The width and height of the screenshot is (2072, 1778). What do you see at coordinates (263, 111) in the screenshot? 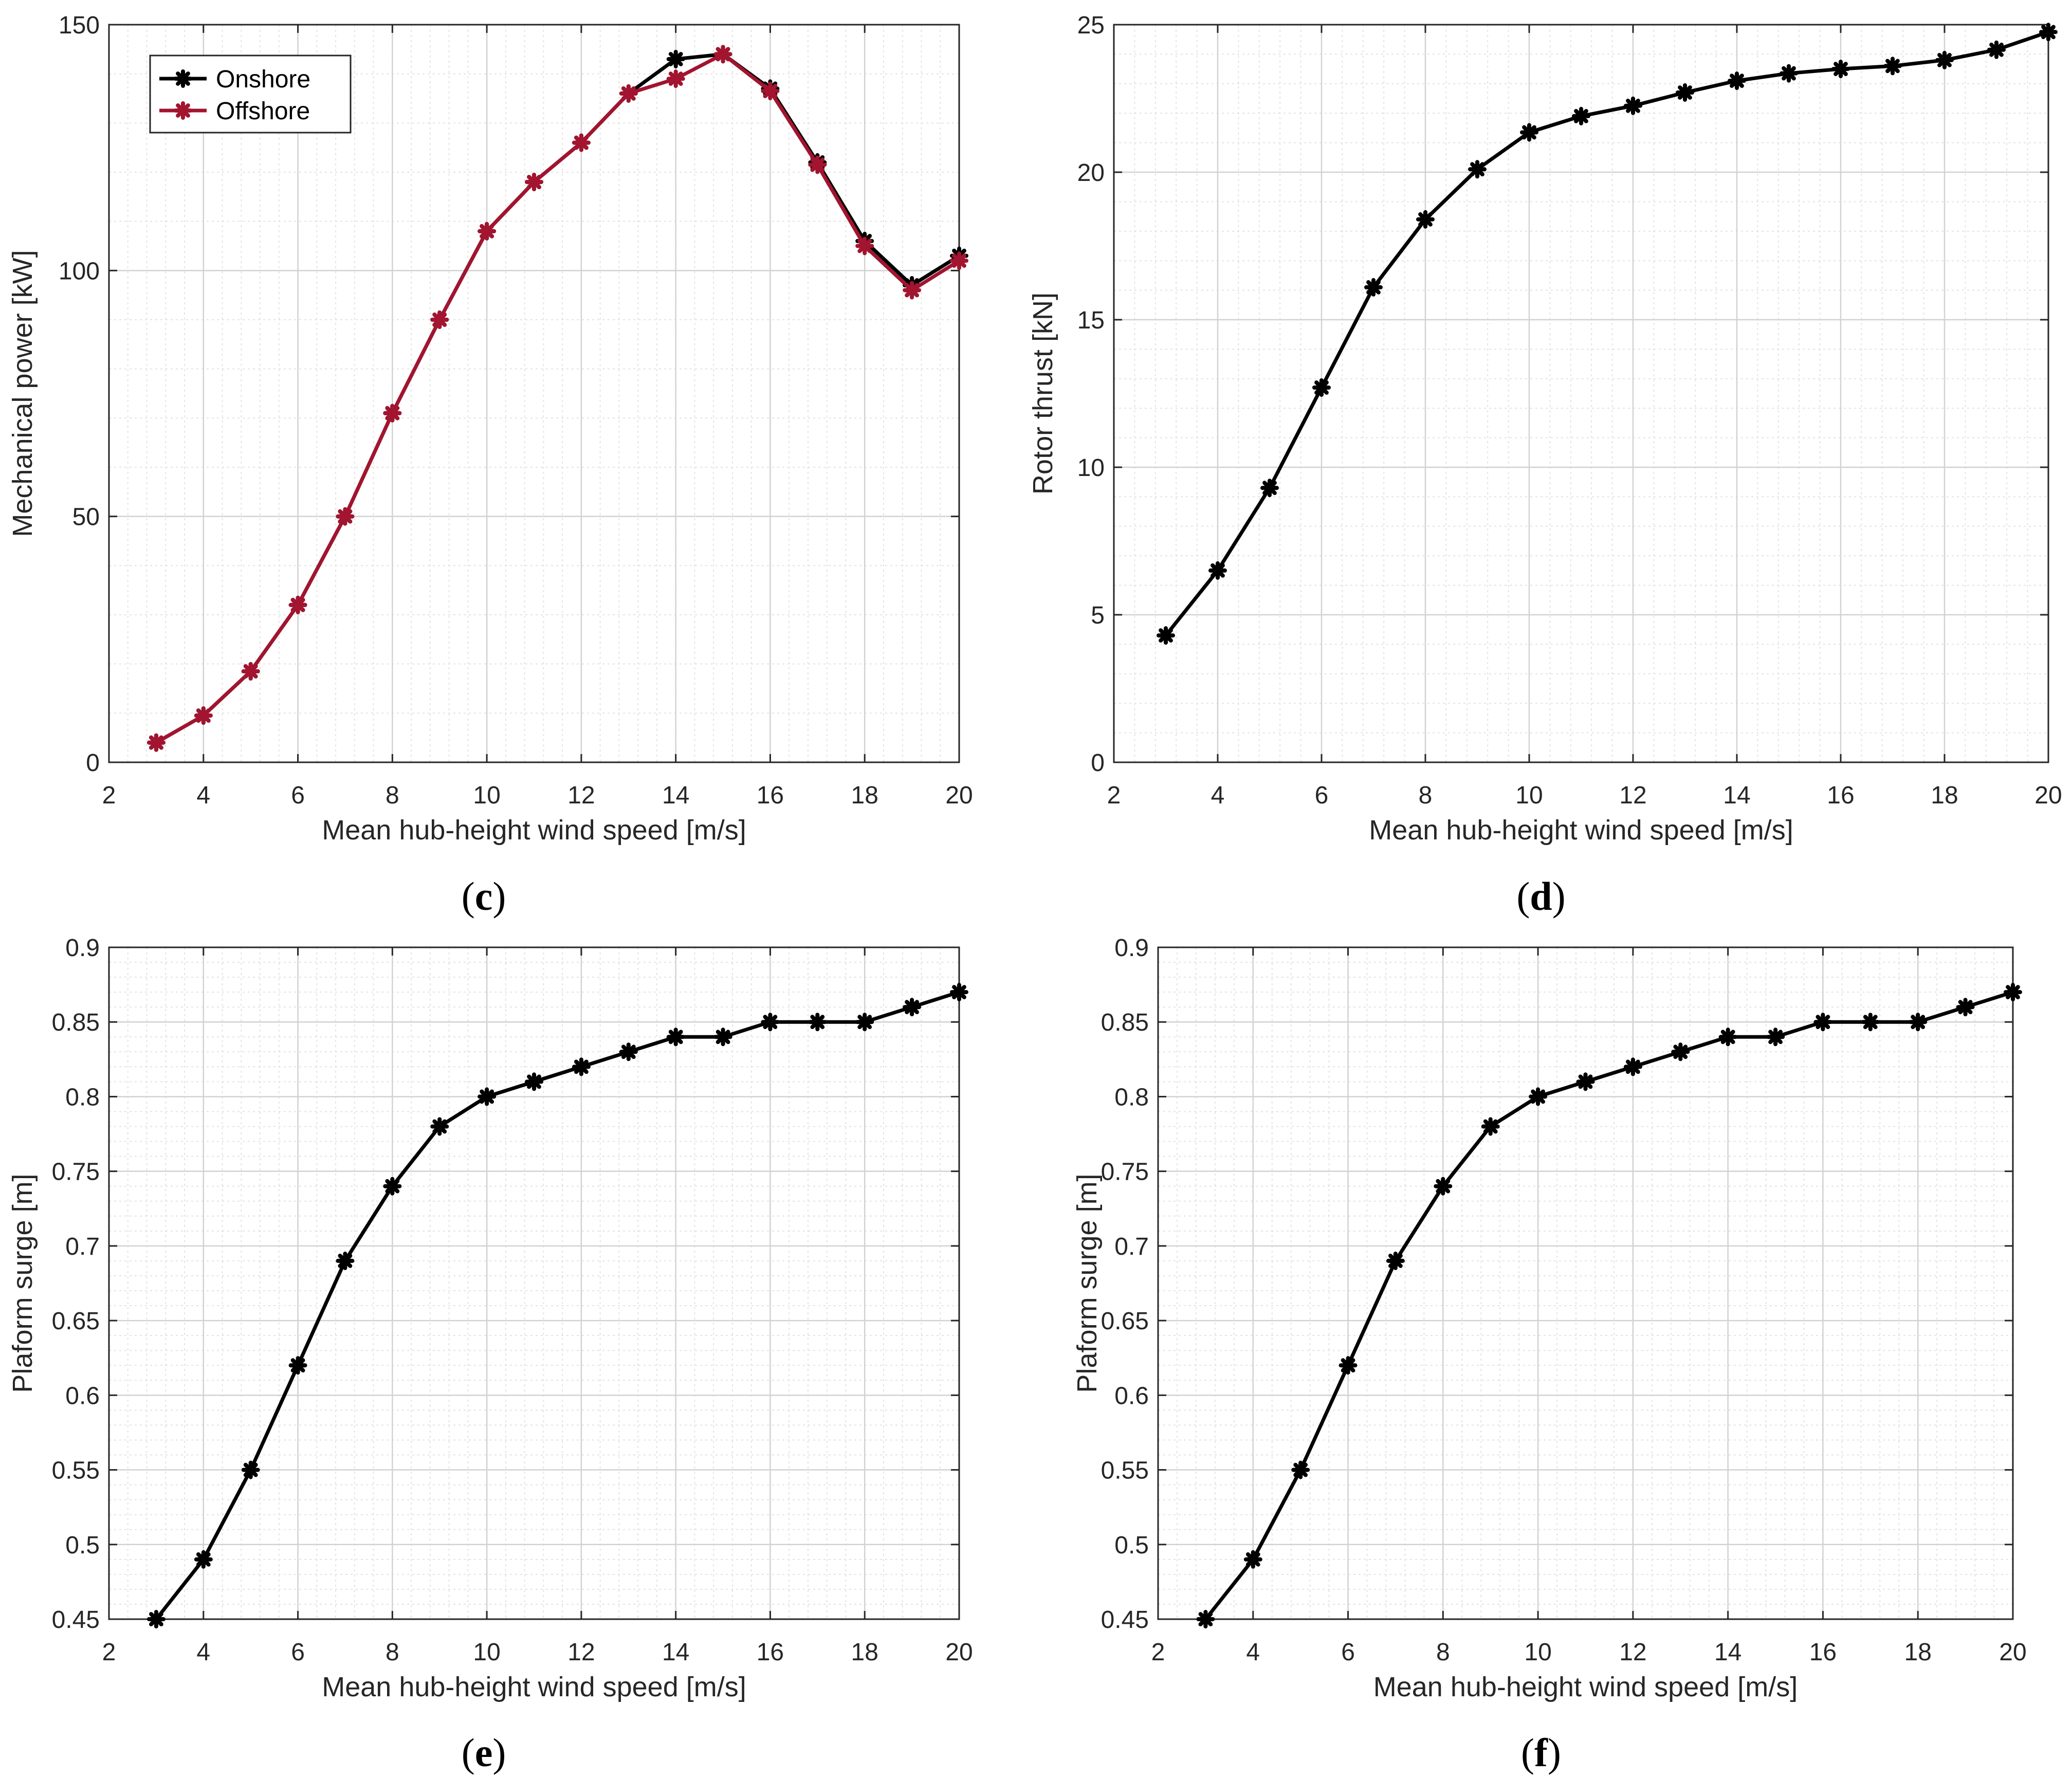
I see `legend-label: Offshore` at bounding box center [263, 111].